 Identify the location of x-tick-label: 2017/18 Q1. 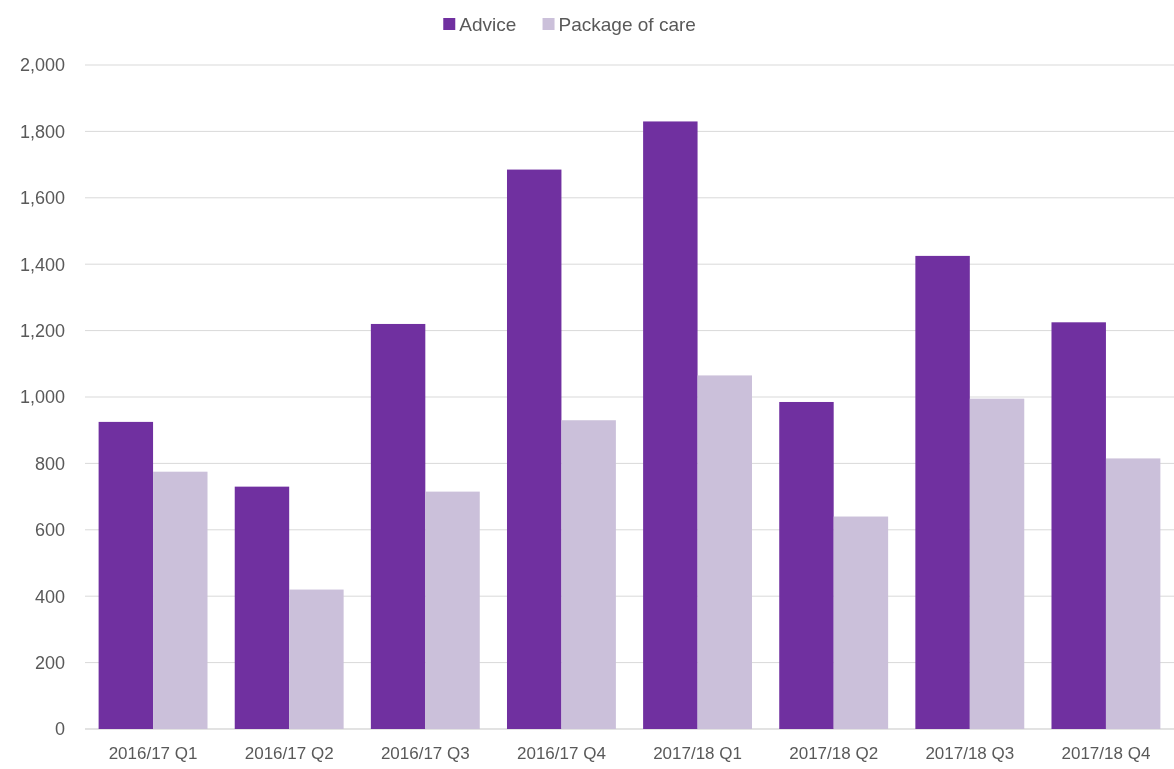
(697, 753).